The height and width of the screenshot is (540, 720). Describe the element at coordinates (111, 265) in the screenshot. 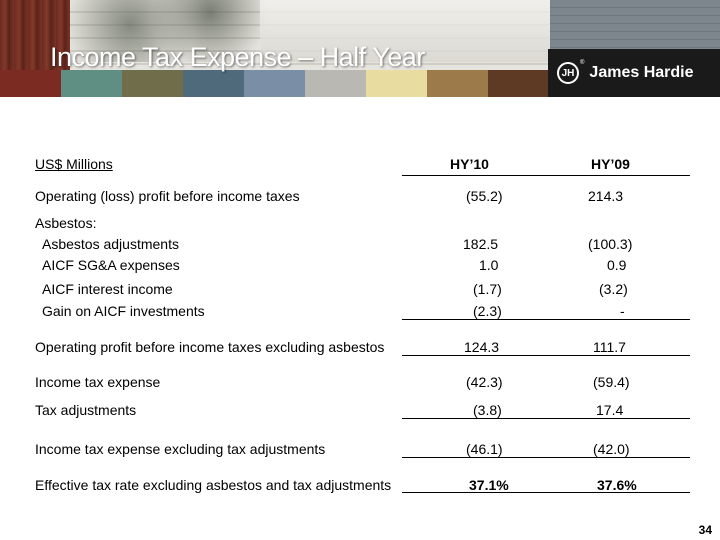

I see `row-label: AICF SG&A expenses` at that location.